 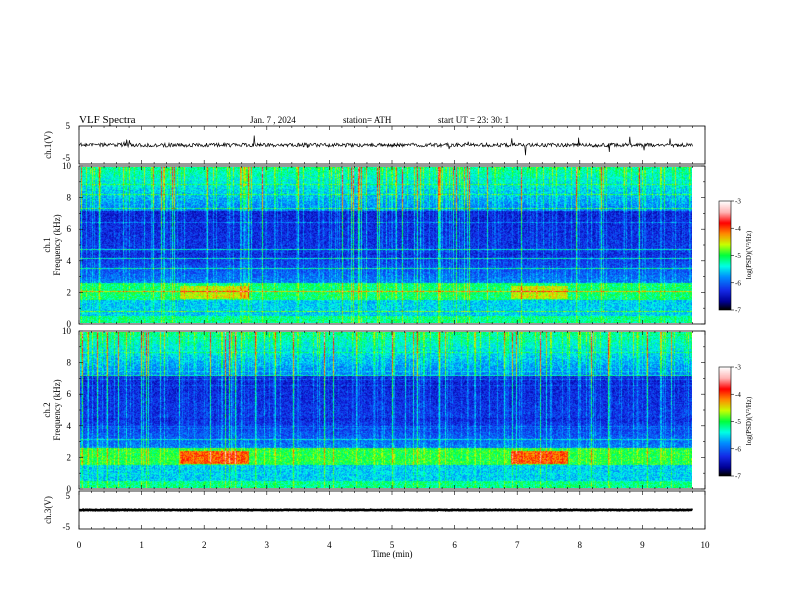 What do you see at coordinates (48, 145) in the screenshot?
I see `ch1-ylabel: ch.1(V)` at bounding box center [48, 145].